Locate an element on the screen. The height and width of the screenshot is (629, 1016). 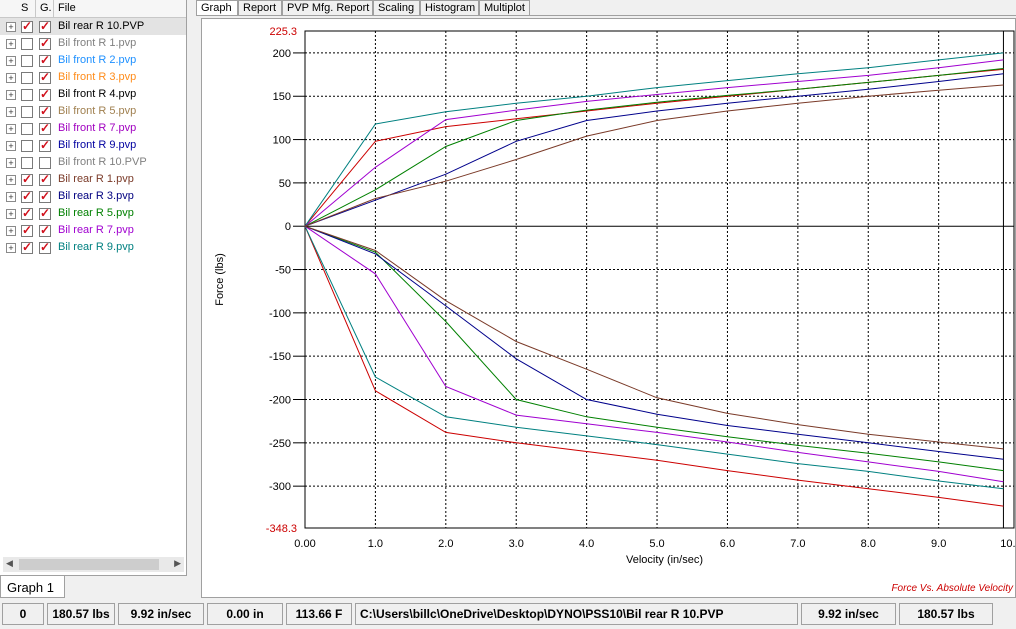
file-row: + ✓ Bil front R 5.pvp is located at coordinates (93, 111).